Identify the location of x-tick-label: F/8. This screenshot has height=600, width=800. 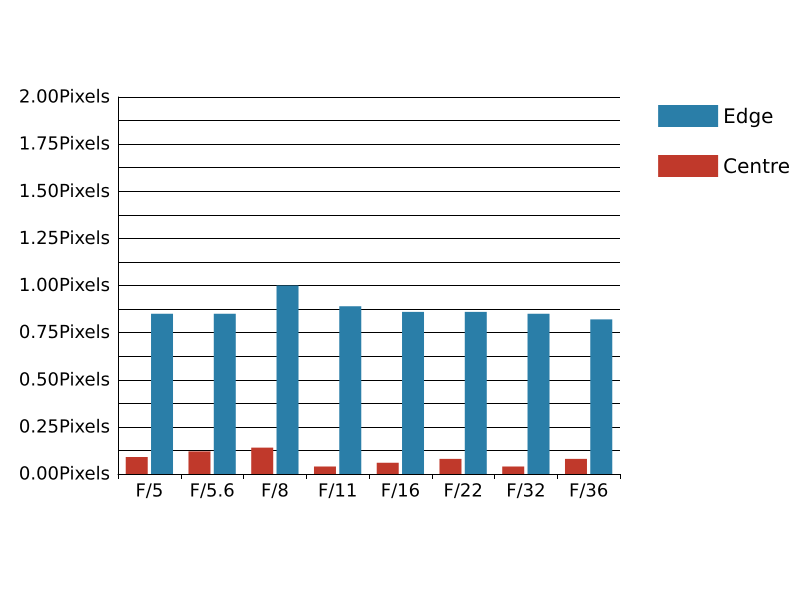
(274, 491).